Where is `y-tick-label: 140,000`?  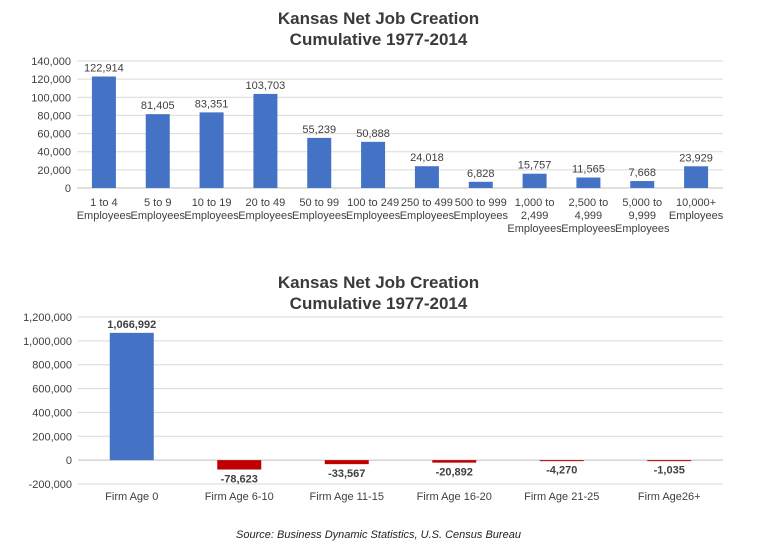
y-tick-label: 140,000 is located at coordinates (51, 62).